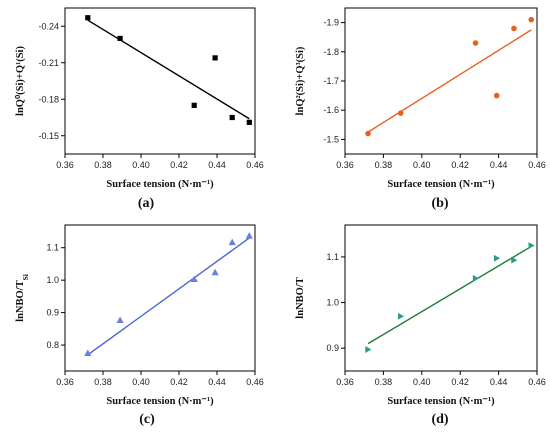 Image resolution: width=550 pixels, height=439 pixels. I want to click on panel-caption: (a), so click(146, 203).